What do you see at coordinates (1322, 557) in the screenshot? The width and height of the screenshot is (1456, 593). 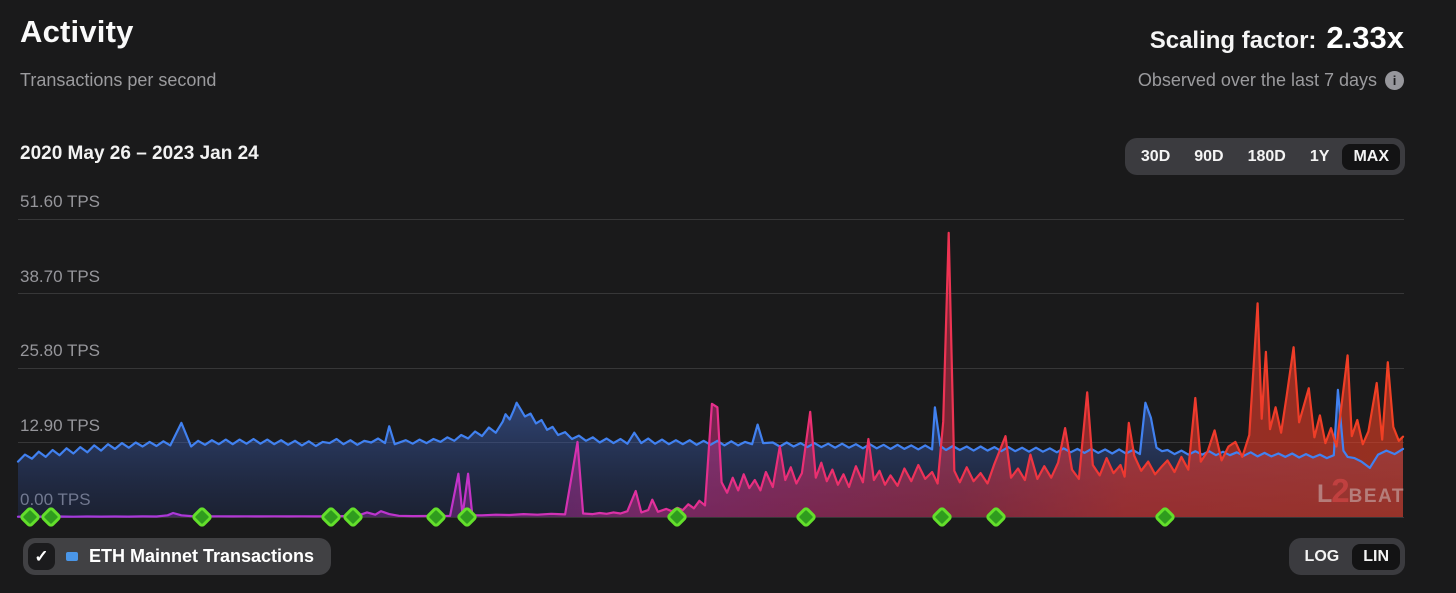 I see `scale-option-log: LOG` at bounding box center [1322, 557].